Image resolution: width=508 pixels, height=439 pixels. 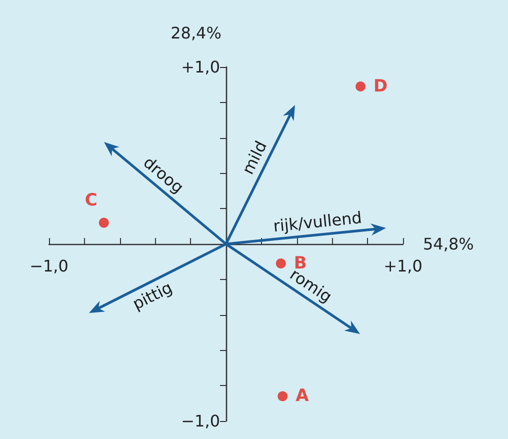 What do you see at coordinates (381, 86) in the screenshot?
I see `series-label: D` at bounding box center [381, 86].